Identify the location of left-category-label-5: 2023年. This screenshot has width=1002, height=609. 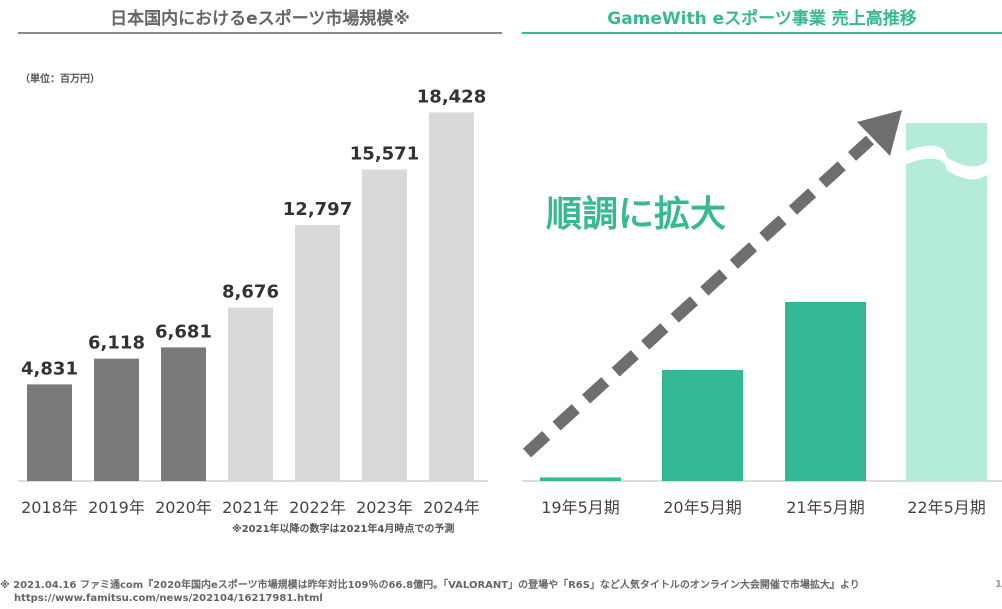
(384, 507).